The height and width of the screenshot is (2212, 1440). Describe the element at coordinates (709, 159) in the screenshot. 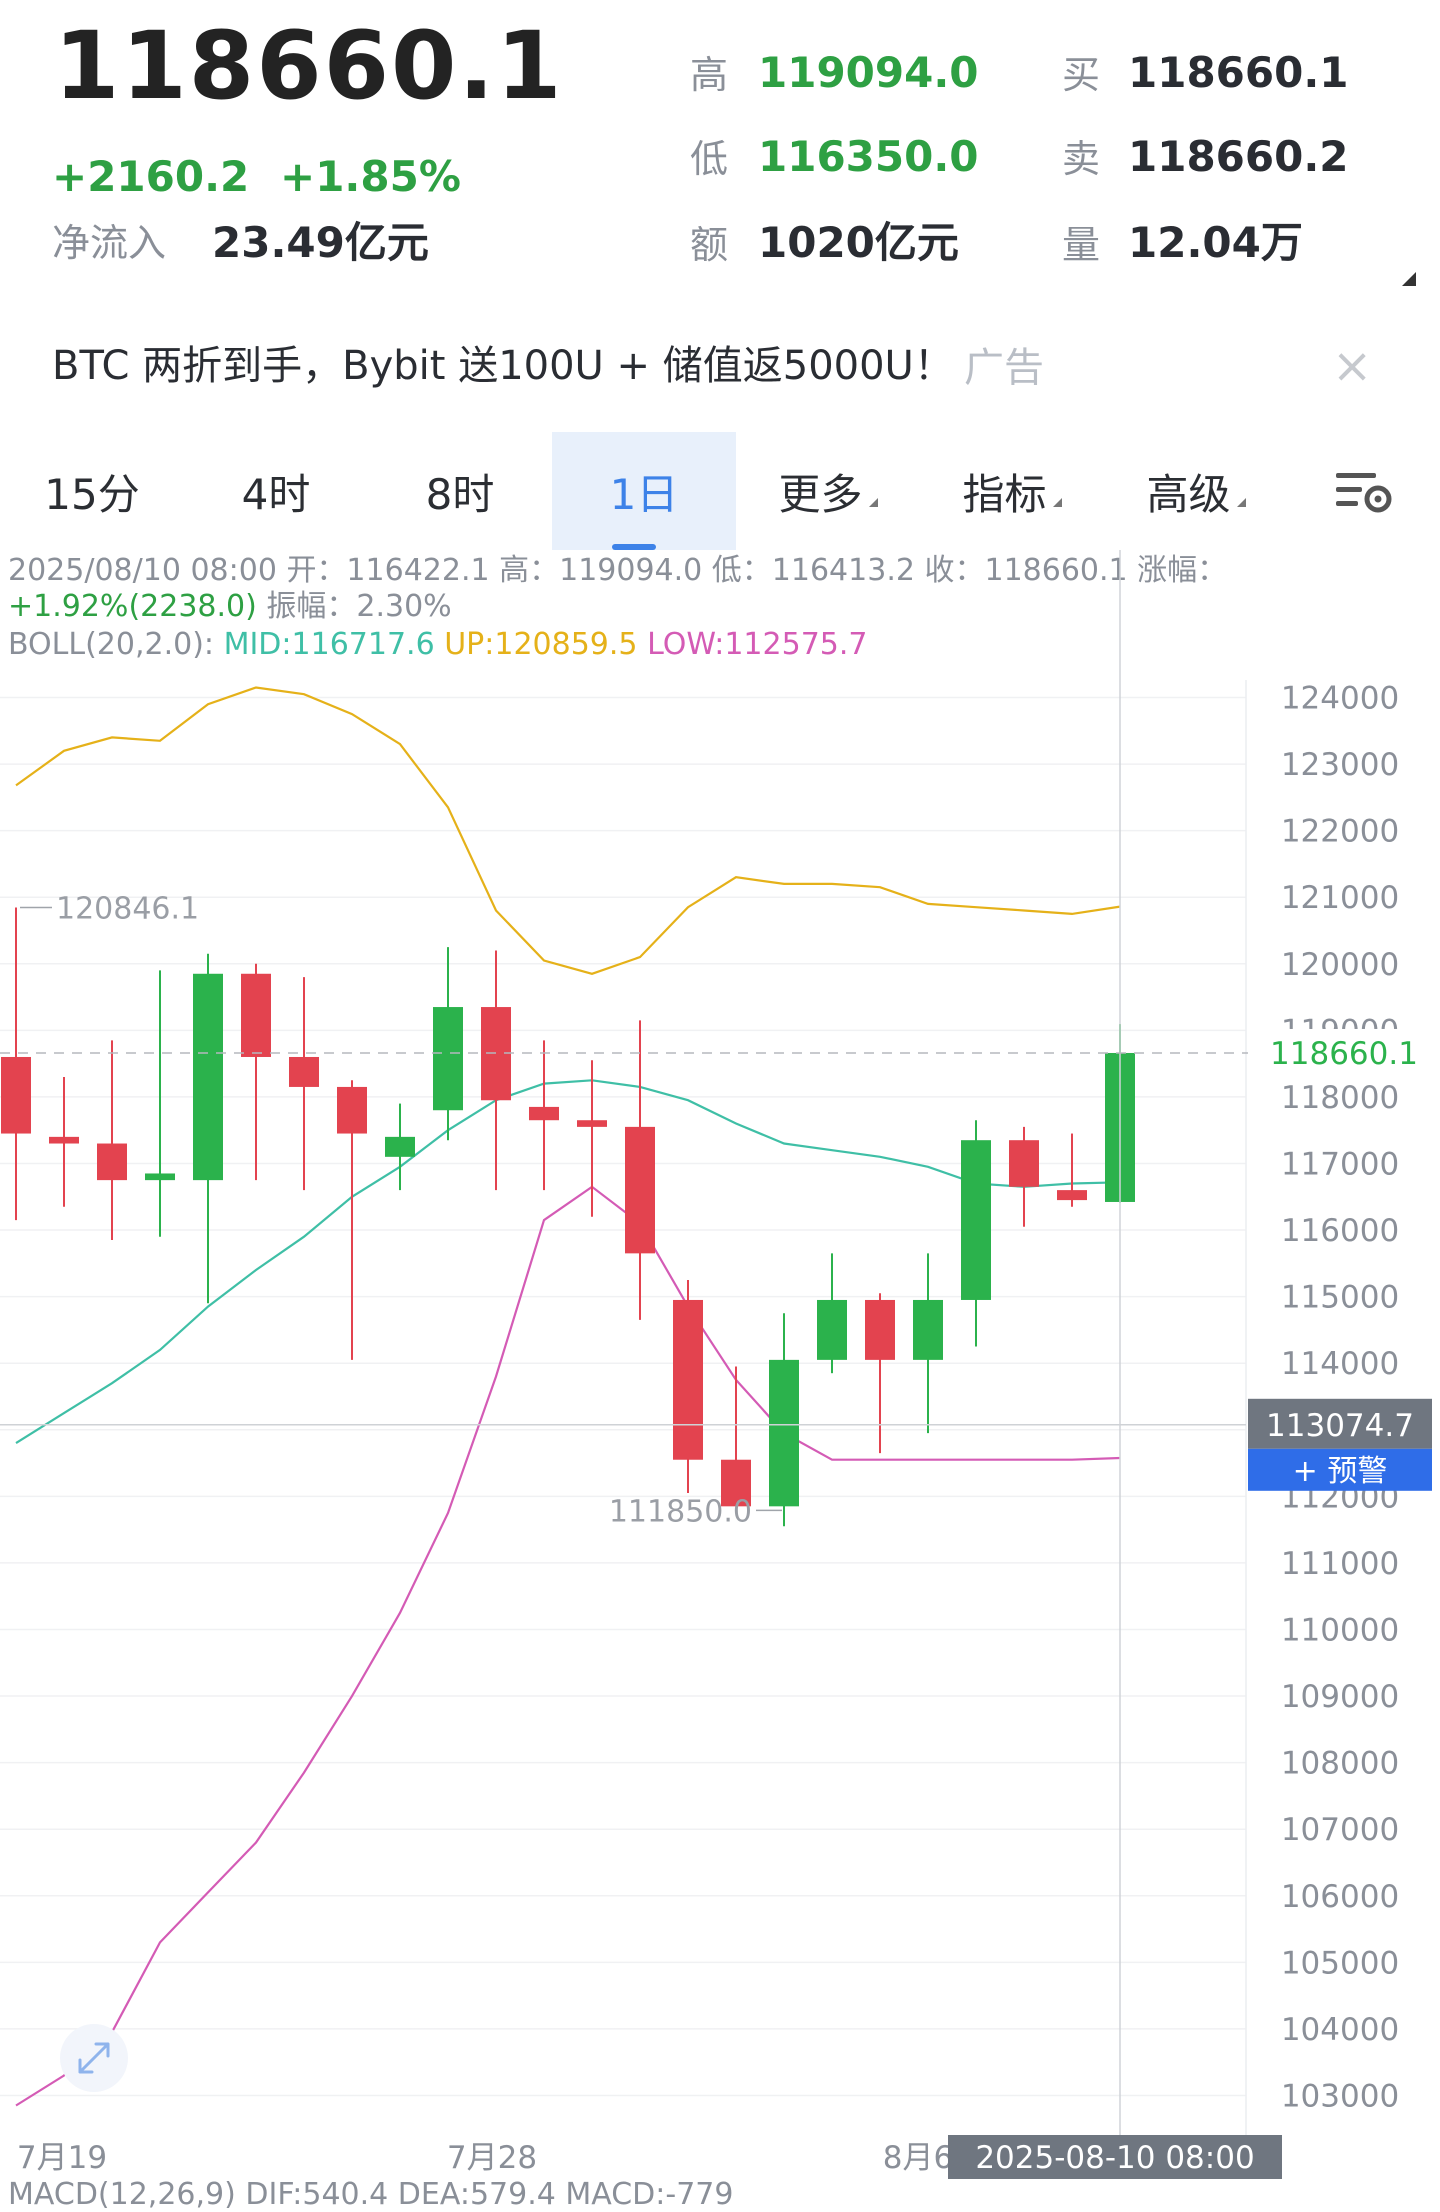

I see `low-label: 低` at that location.